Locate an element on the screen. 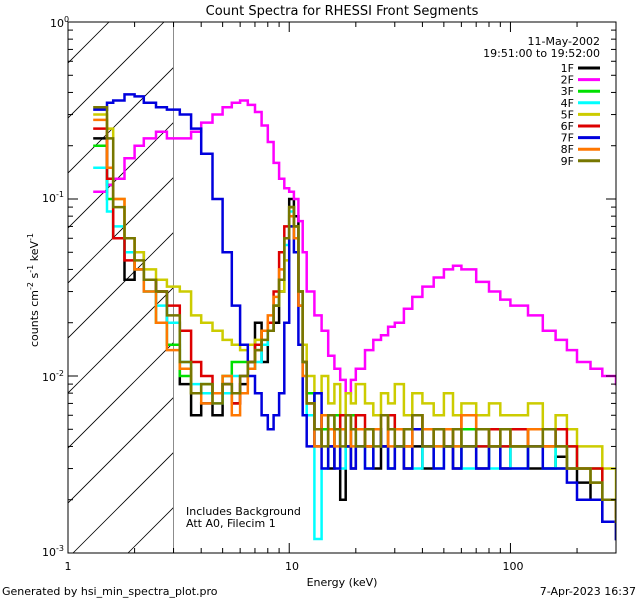 The width and height of the screenshot is (640, 600). x-axis-label: Energy (keV) is located at coordinates (342, 582).